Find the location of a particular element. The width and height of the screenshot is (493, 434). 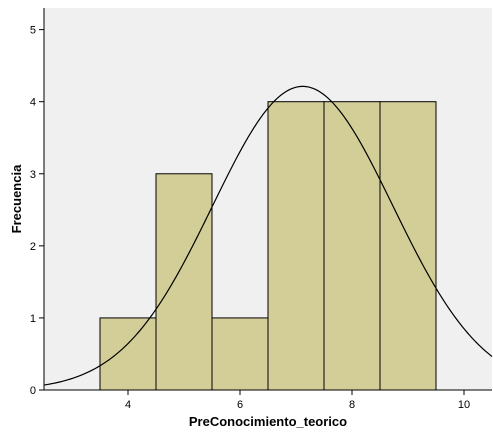

y-tick-label: 3 is located at coordinates (33, 175).